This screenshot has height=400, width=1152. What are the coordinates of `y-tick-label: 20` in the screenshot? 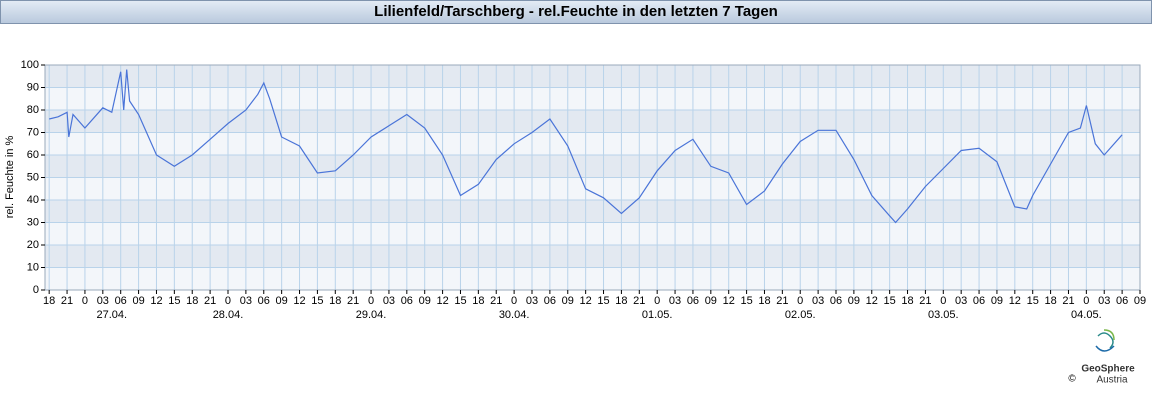 It's located at (33, 245).